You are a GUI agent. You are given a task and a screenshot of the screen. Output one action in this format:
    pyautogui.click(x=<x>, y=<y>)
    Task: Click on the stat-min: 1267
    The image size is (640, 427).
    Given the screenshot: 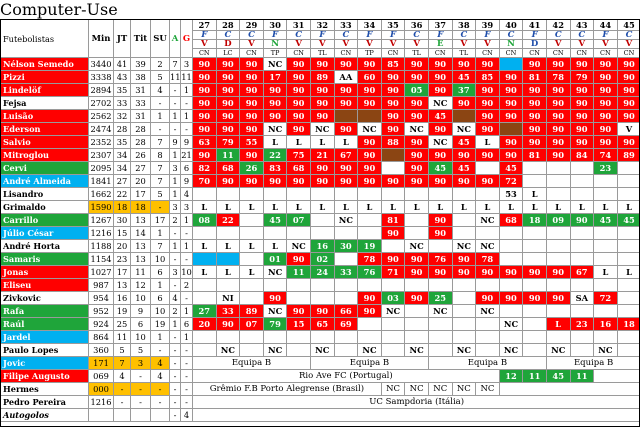 What is the action you would take?
    pyautogui.click(x=101, y=220)
    